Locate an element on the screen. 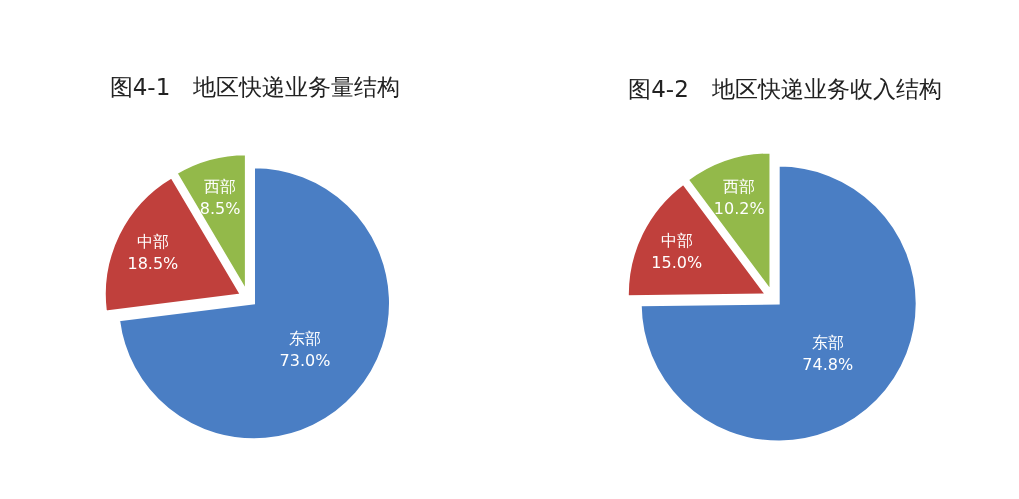 Image resolution: width=1019 pixels, height=499 pixels. data-label: 10.2% is located at coordinates (739, 209).